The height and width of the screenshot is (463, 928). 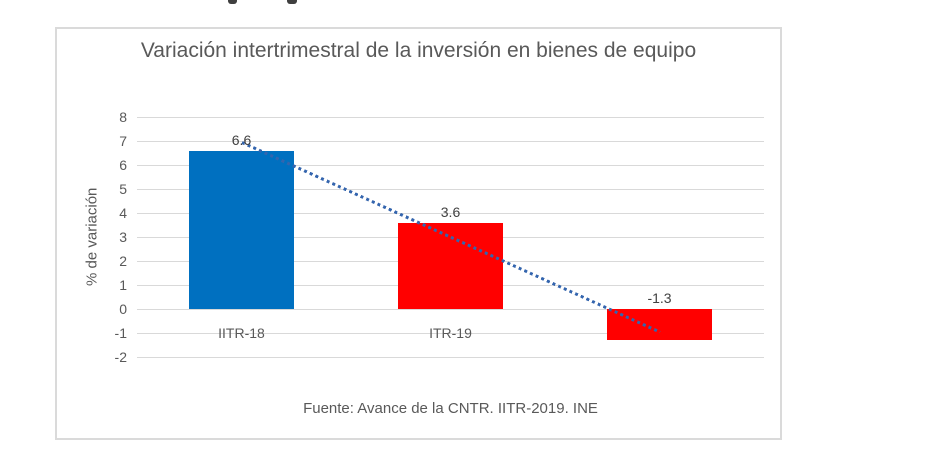 I want to click on y-tick-label: 3, so click(x=123, y=237).